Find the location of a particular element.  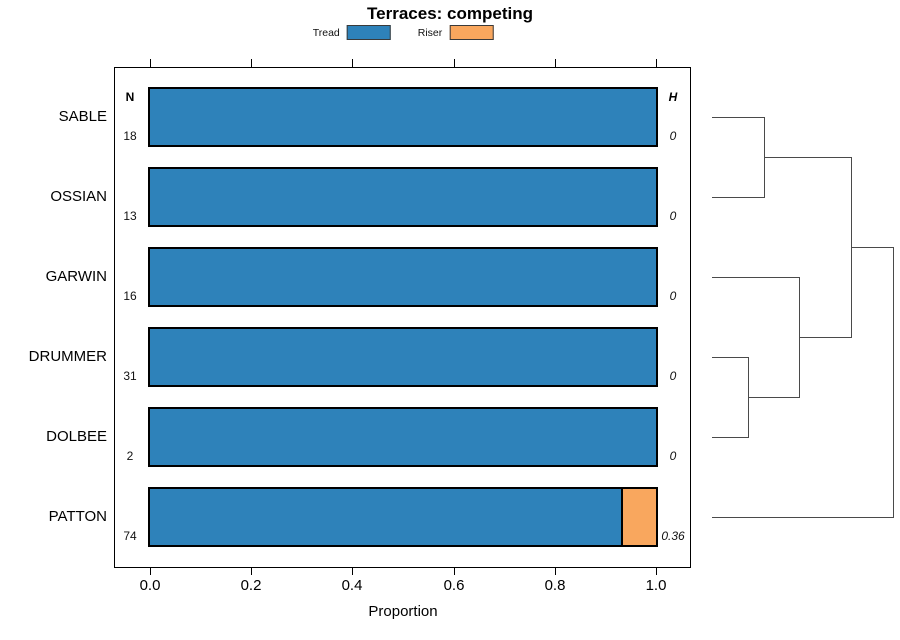

stacked-bar-drummer is located at coordinates (403, 357).